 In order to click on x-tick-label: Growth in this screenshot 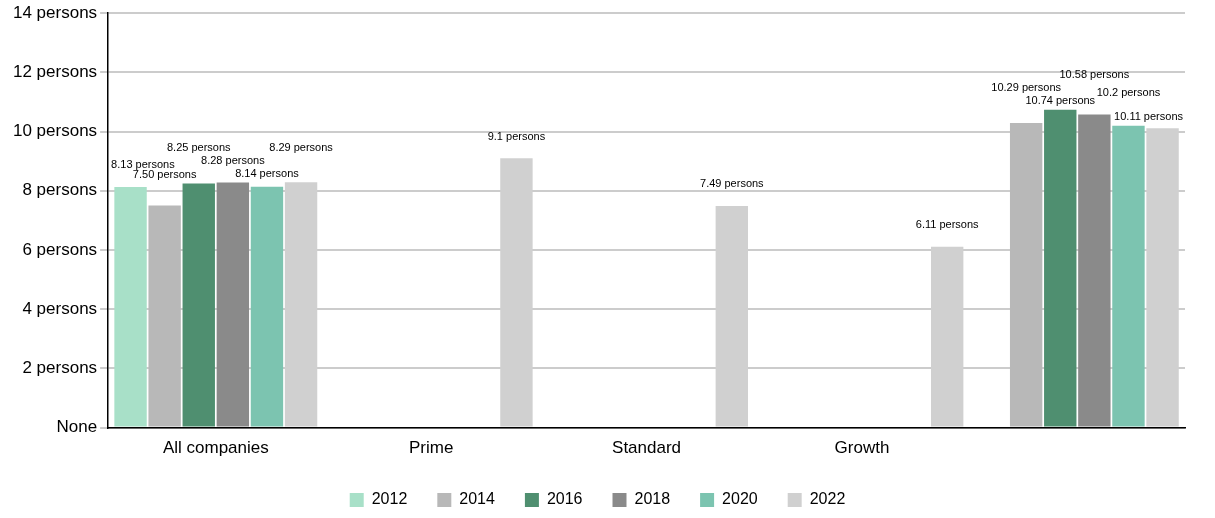, I will do `click(862, 448)`.